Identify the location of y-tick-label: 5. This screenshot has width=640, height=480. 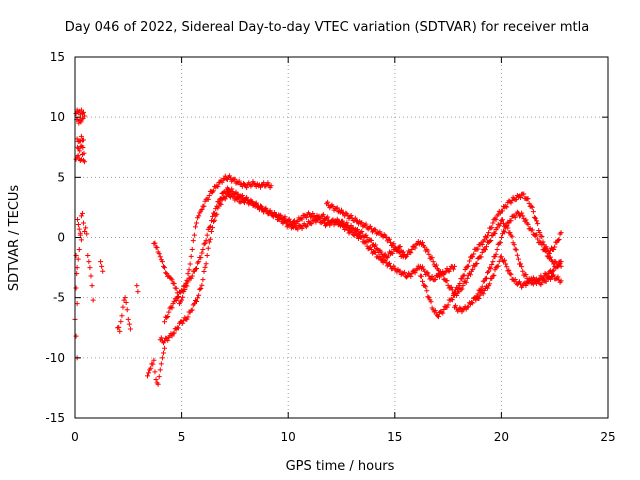
(61, 177).